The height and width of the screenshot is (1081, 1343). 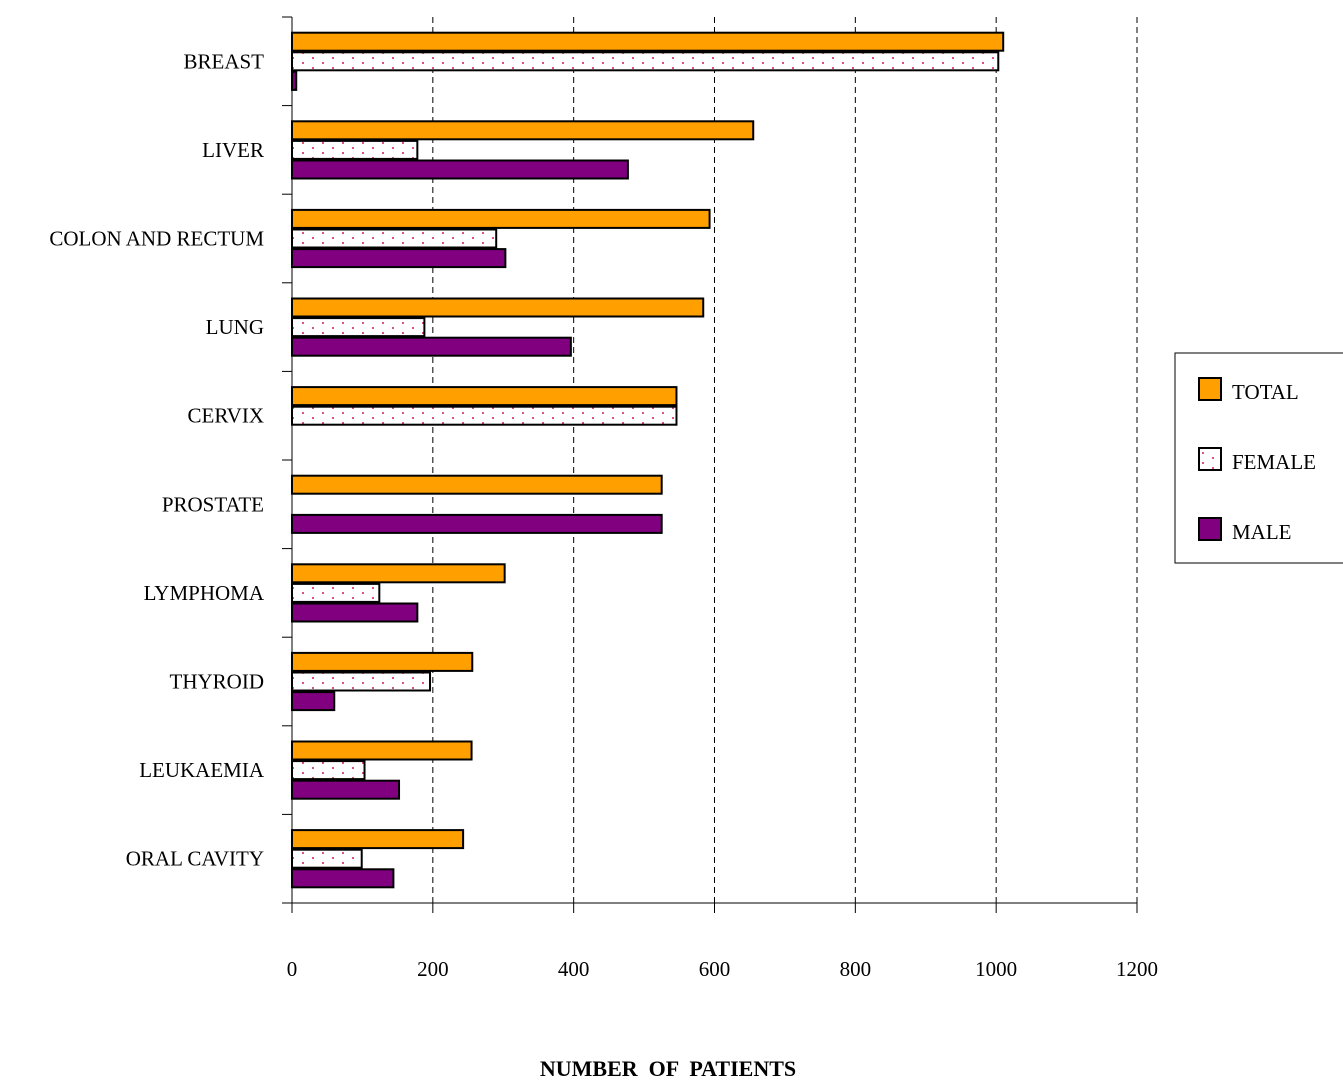 What do you see at coordinates (1274, 462) in the screenshot?
I see `legend-label-female: FEMALE` at bounding box center [1274, 462].